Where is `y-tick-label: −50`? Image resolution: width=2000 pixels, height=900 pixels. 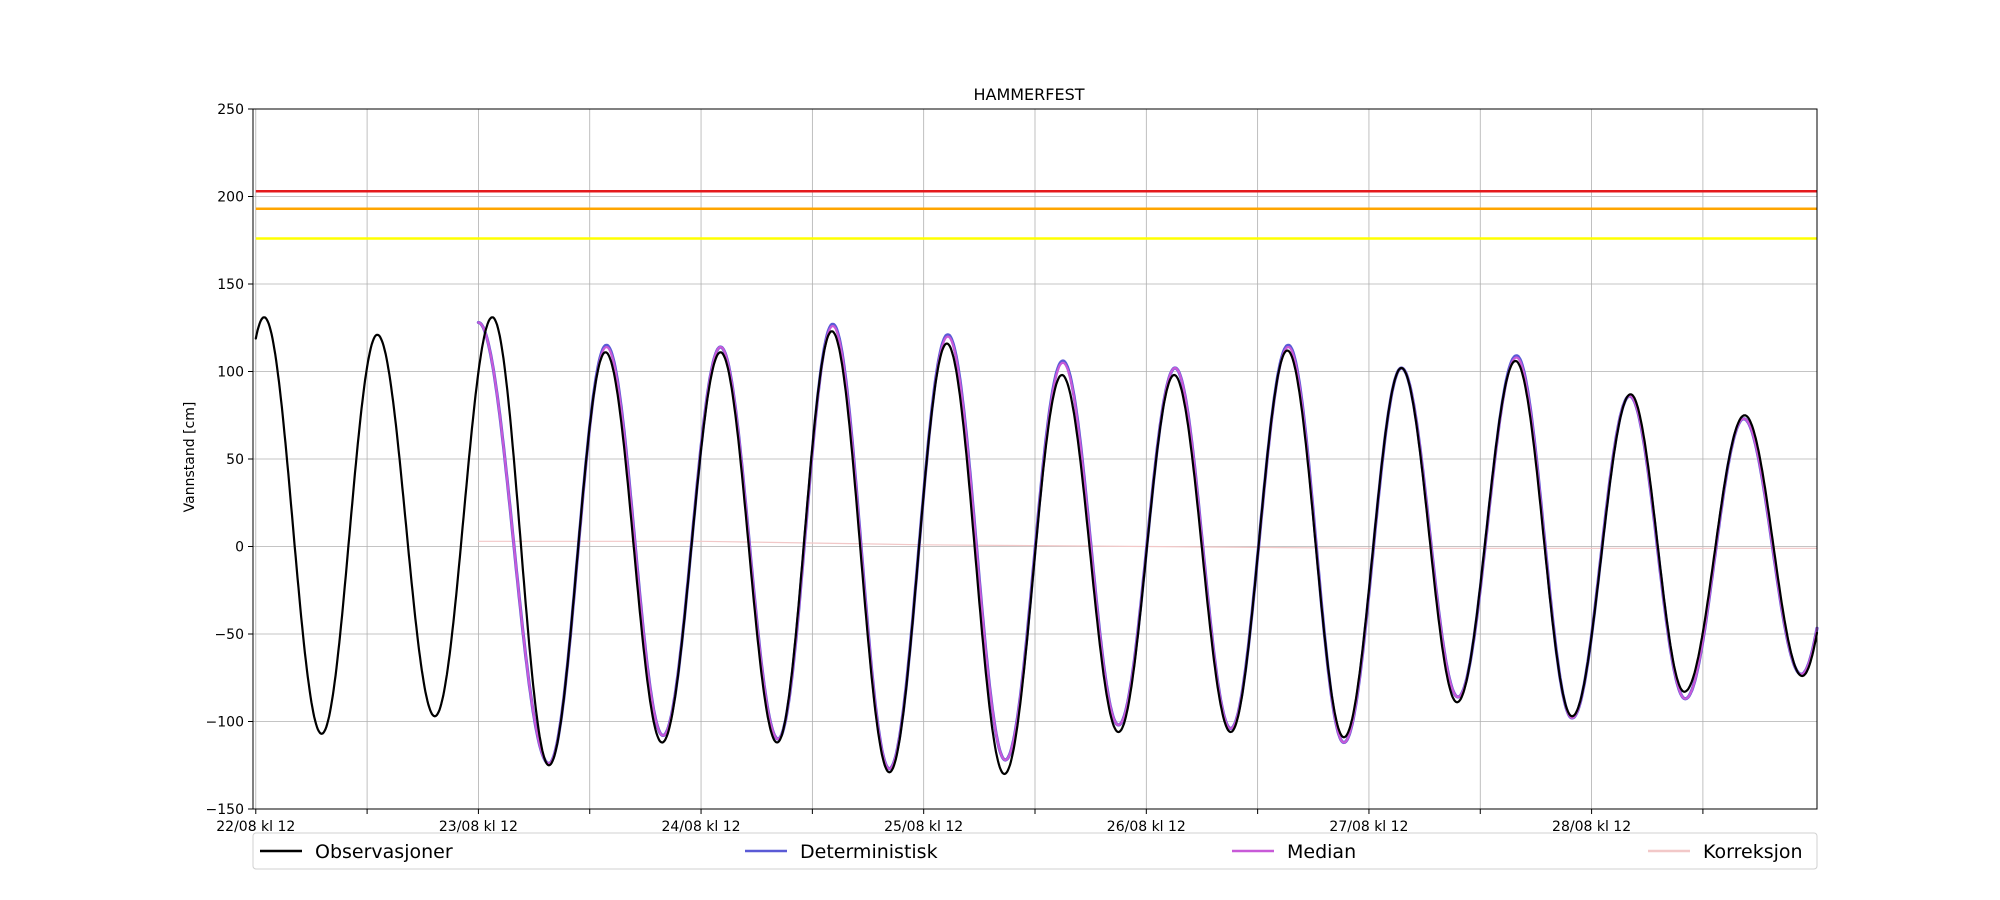 y-tick-label: −50 is located at coordinates (229, 635).